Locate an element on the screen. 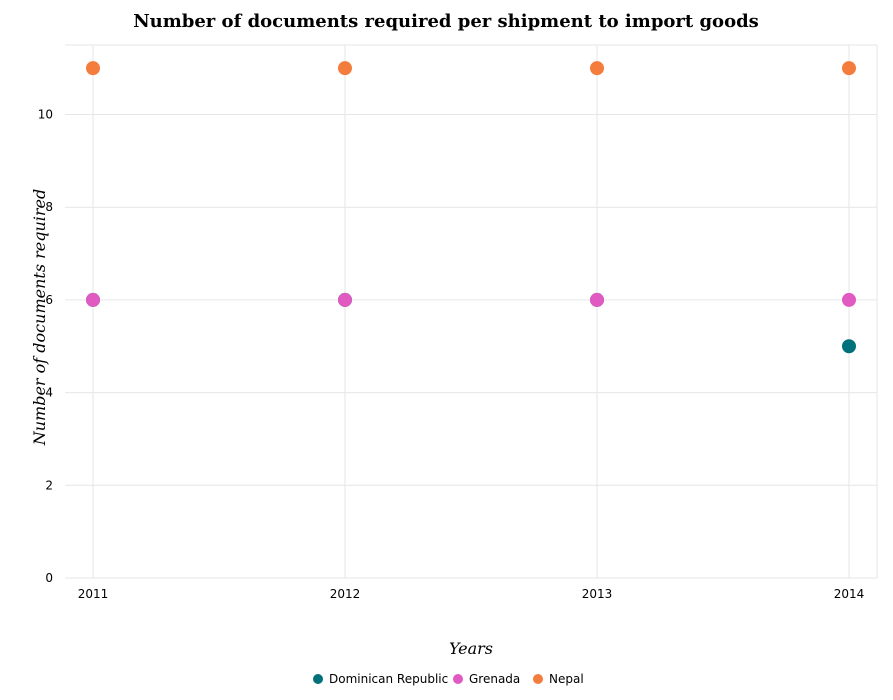  point-grenada-2013 is located at coordinates (597, 299).